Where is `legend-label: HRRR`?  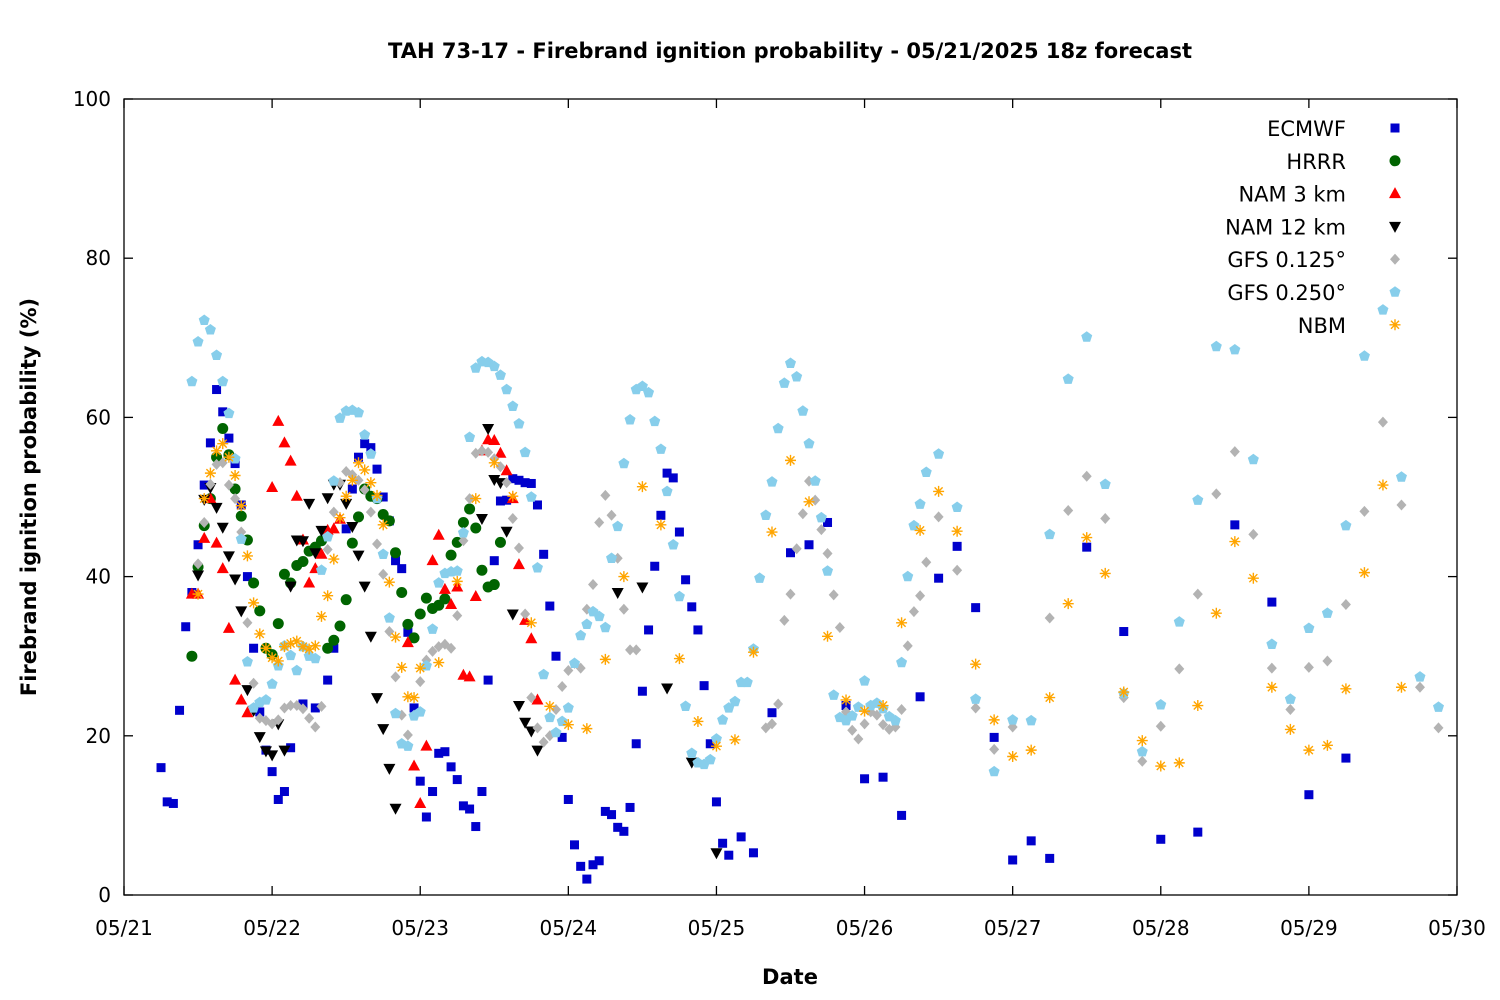 legend-label: HRRR is located at coordinates (1316, 162).